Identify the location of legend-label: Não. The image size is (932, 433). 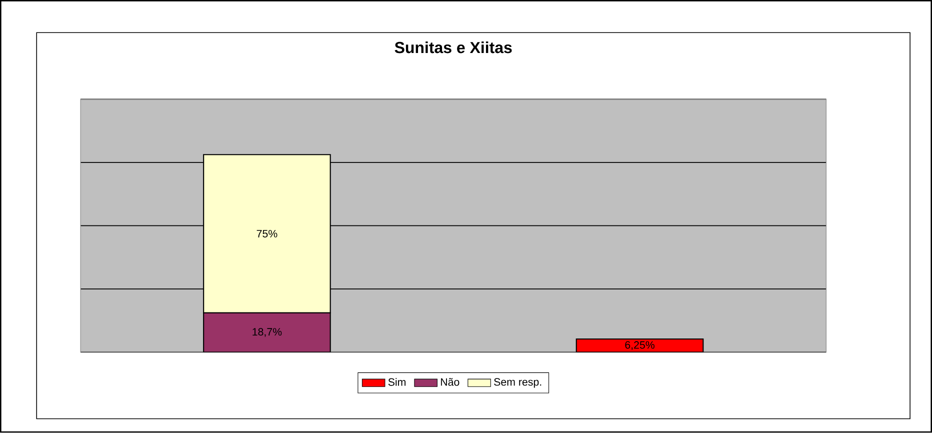
(450, 382).